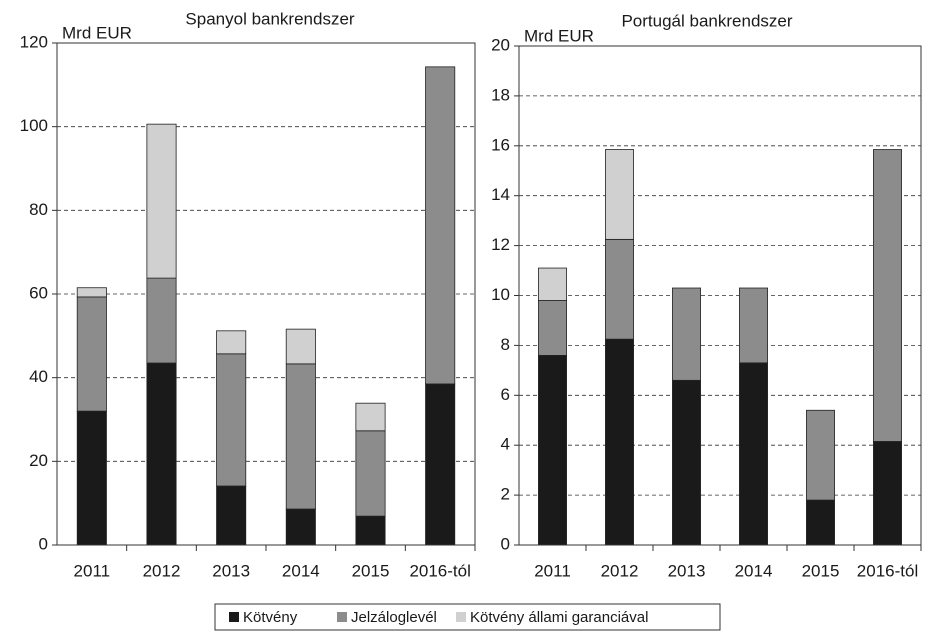  What do you see at coordinates (505, 344) in the screenshot?
I see `y-tick-label: 8` at bounding box center [505, 344].